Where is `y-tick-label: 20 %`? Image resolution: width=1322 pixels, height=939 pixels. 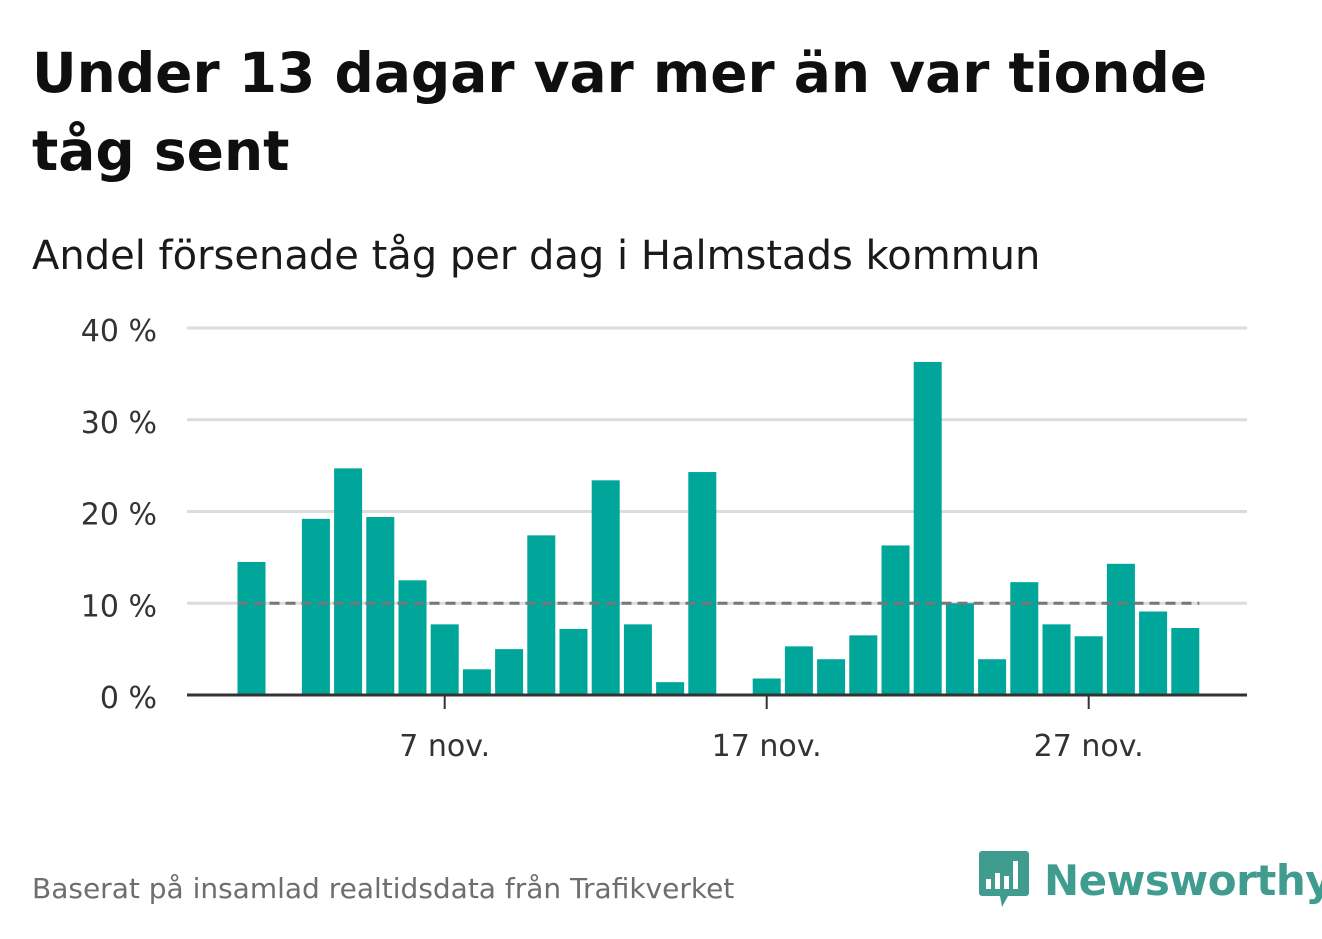
y-tick-label: 20 % is located at coordinates (119, 515).